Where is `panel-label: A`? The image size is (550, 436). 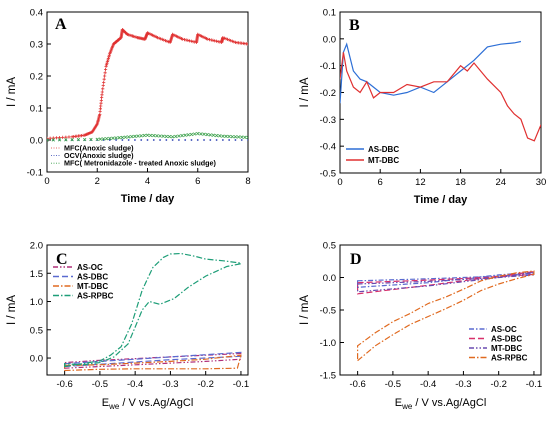
panel-label: A is located at coordinates (61, 24).